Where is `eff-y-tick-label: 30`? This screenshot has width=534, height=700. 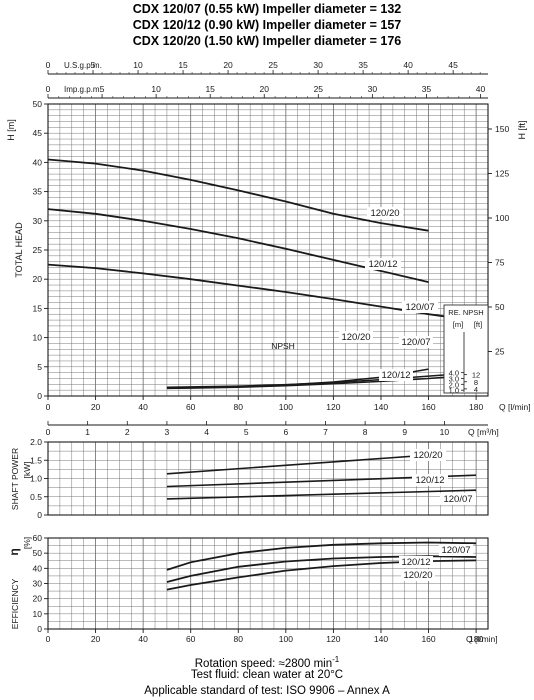
eff-y-tick-label: 30 is located at coordinates (38, 584).